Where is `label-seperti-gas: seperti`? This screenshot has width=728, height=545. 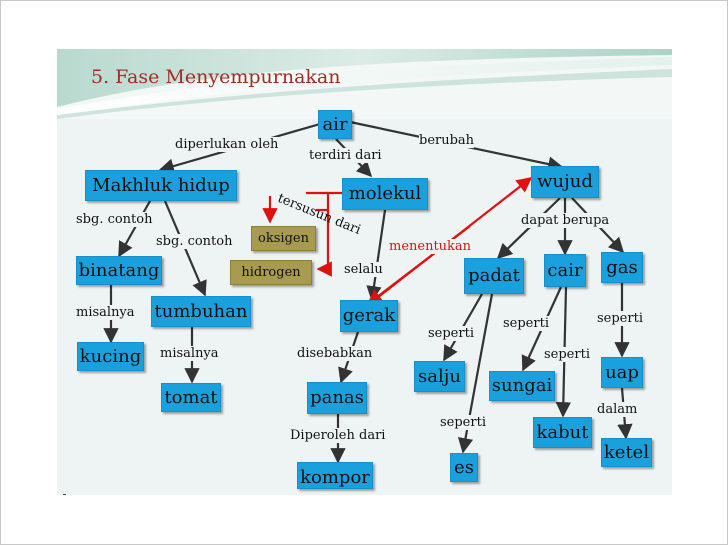 label-seperti-gas: seperti is located at coordinates (620, 318).